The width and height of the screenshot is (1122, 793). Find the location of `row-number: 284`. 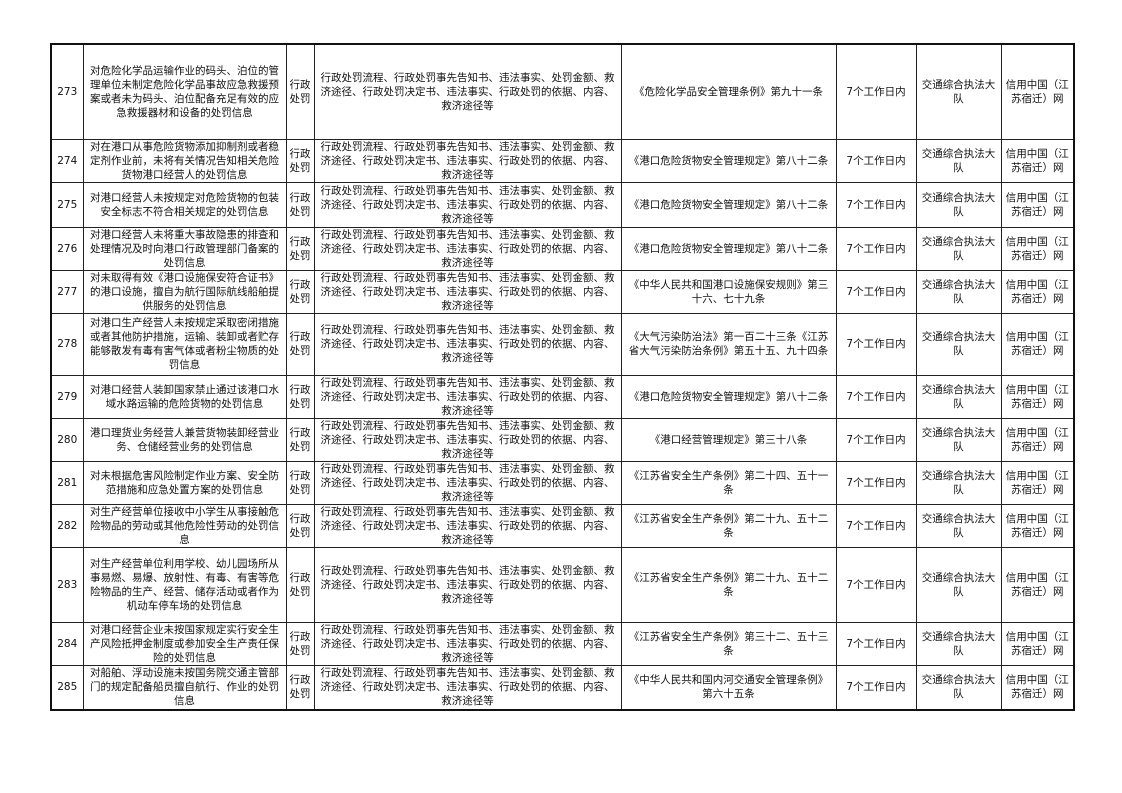

row-number: 284 is located at coordinates (67, 643).